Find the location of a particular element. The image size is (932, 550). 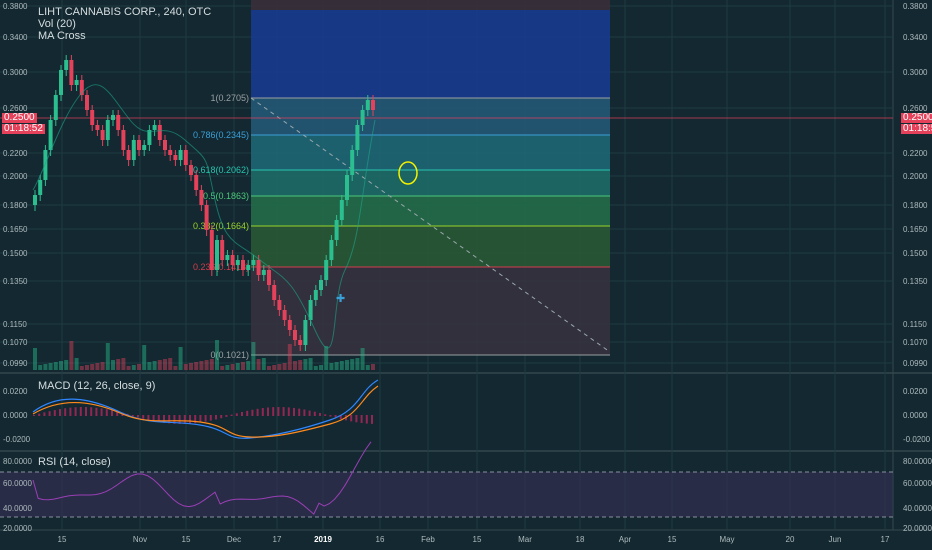

rsi-panel is located at coordinates (446, 479).